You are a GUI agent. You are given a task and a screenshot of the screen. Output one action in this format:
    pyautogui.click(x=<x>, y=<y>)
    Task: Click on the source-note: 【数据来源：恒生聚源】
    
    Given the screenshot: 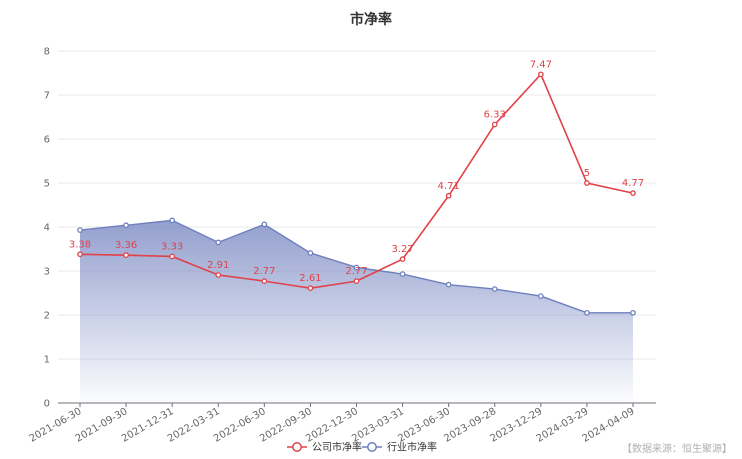 What is the action you would take?
    pyautogui.click(x=677, y=448)
    